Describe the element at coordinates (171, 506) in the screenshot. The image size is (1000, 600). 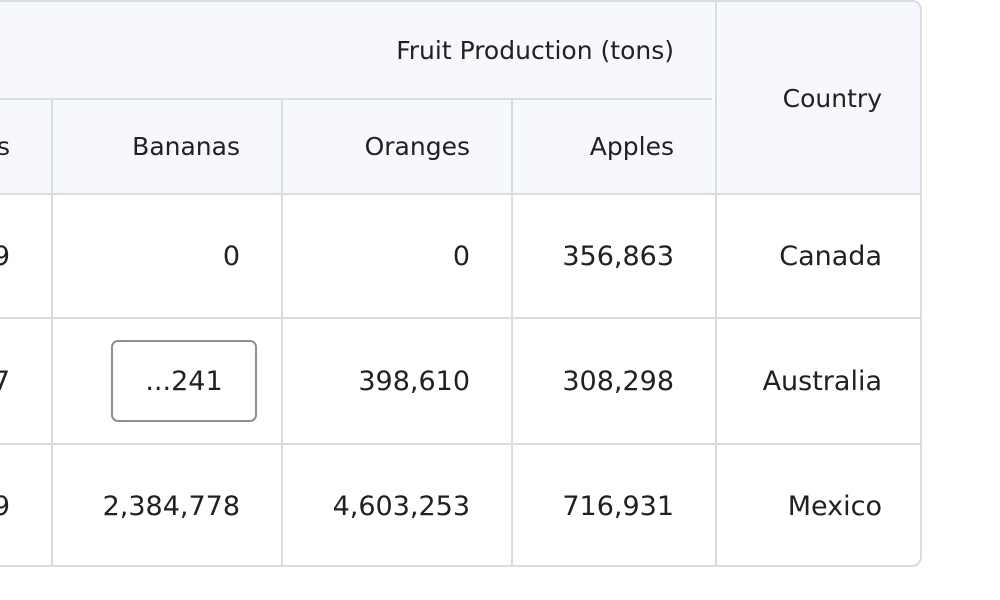
I see `cell-bananas: 2,384,778` at that location.